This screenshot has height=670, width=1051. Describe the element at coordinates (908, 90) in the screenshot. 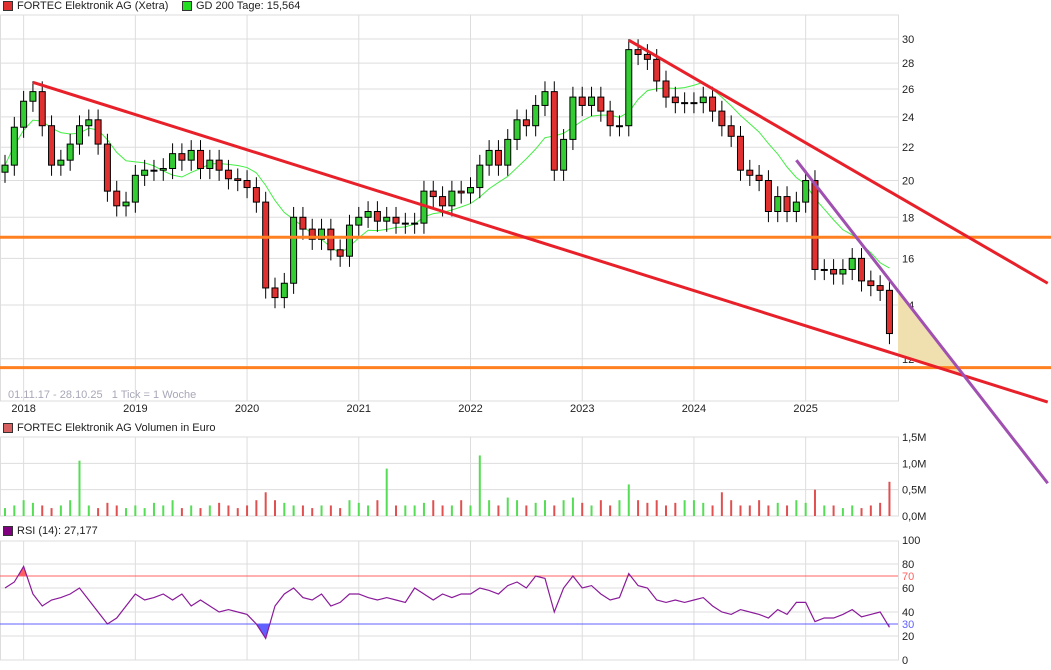

I see `price-tick-label: 26` at that location.